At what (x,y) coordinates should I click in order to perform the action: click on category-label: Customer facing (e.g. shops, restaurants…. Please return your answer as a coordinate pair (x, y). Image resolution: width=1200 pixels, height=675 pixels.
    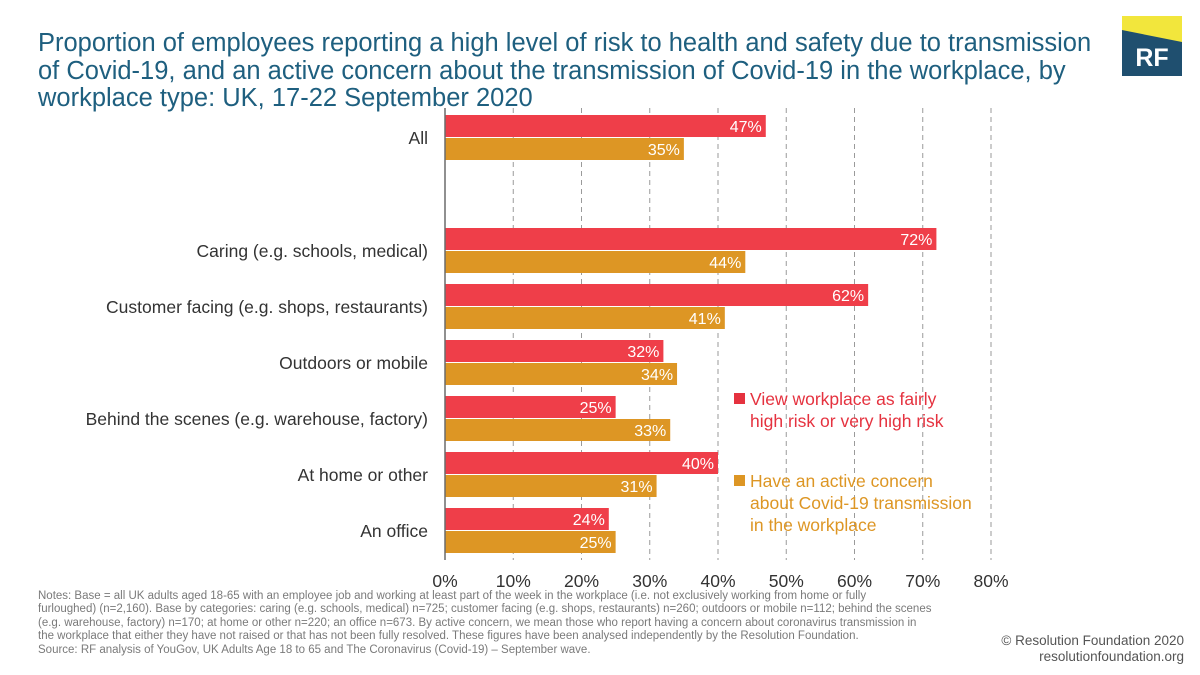
    Looking at the image, I should click on (267, 307).